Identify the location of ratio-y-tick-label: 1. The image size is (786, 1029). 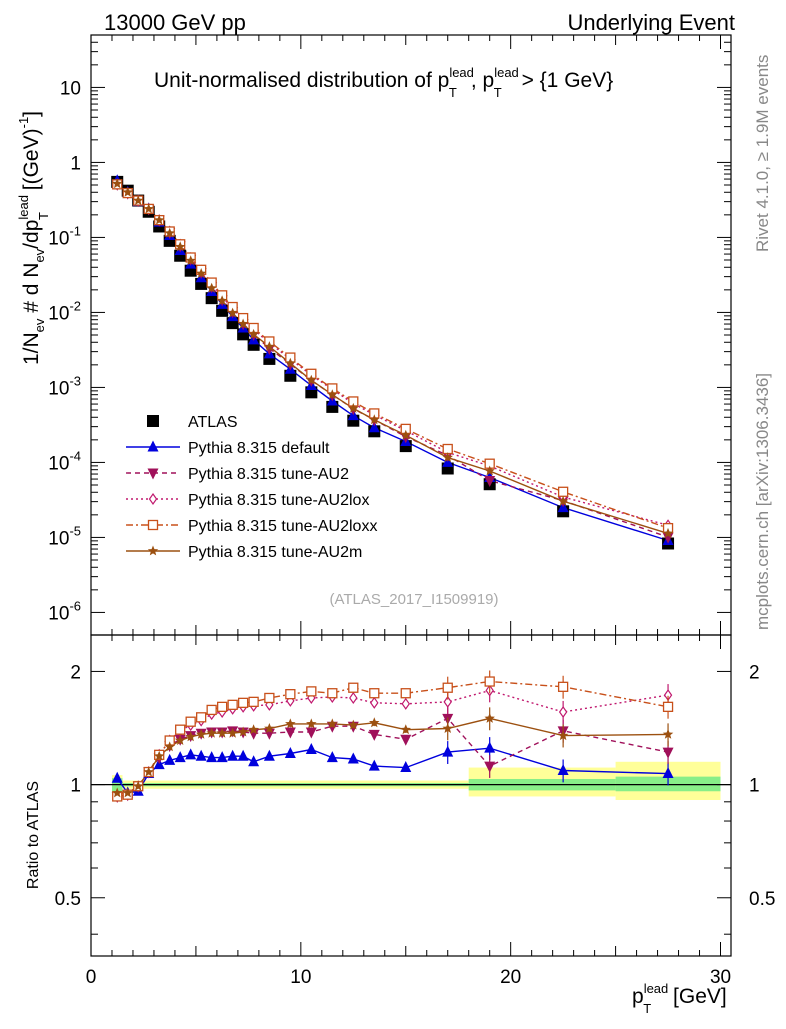
(75, 786).